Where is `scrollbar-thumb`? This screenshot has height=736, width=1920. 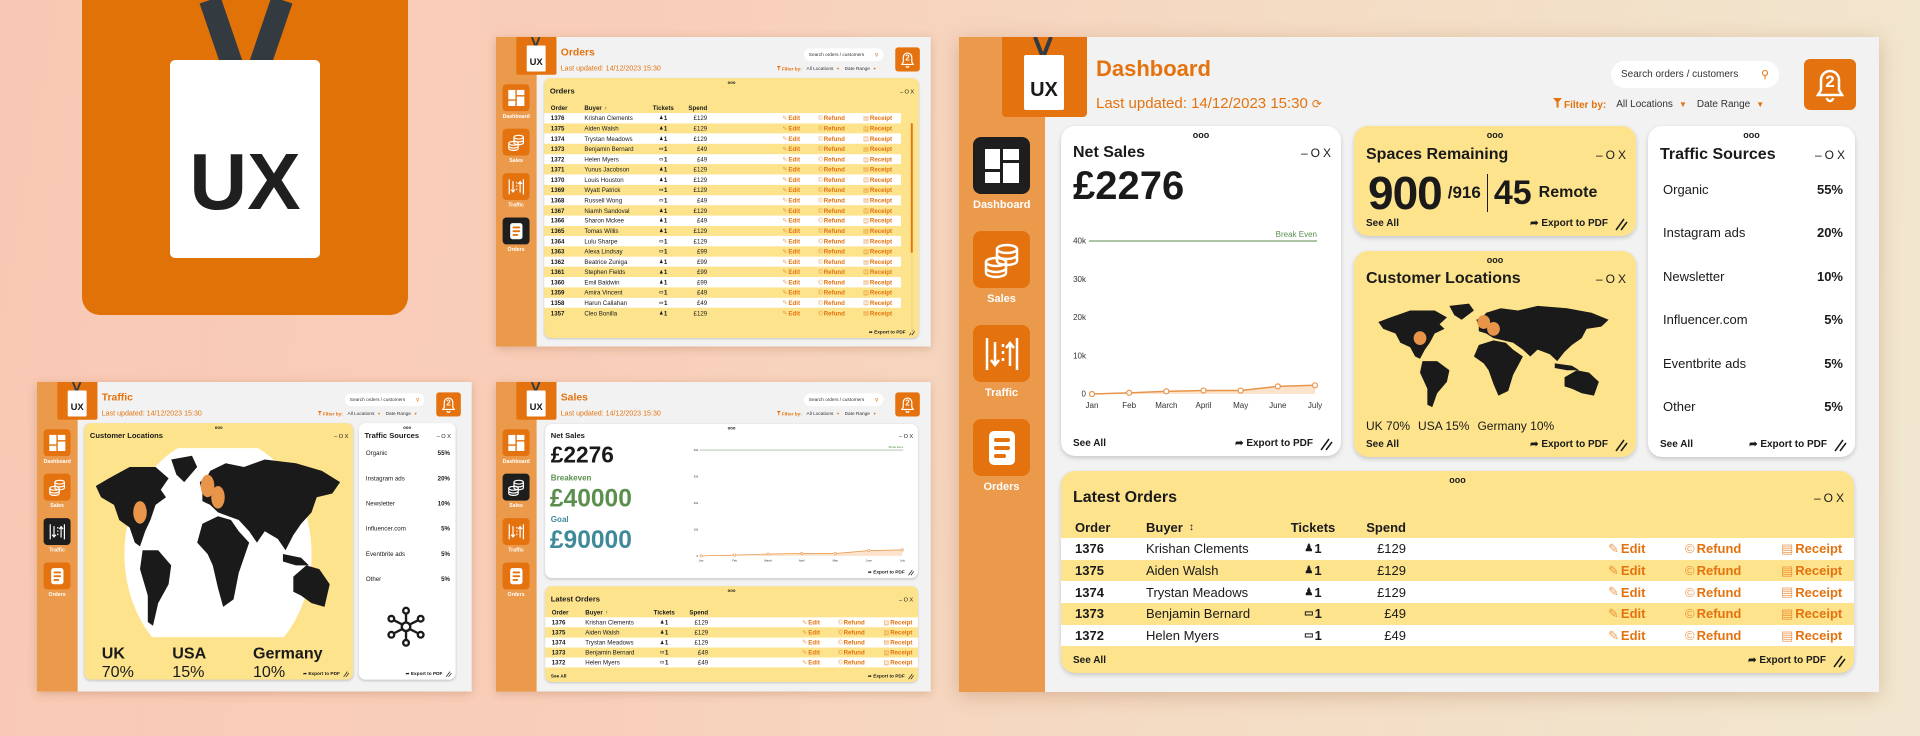
scrollbar-thumb is located at coordinates (911, 187).